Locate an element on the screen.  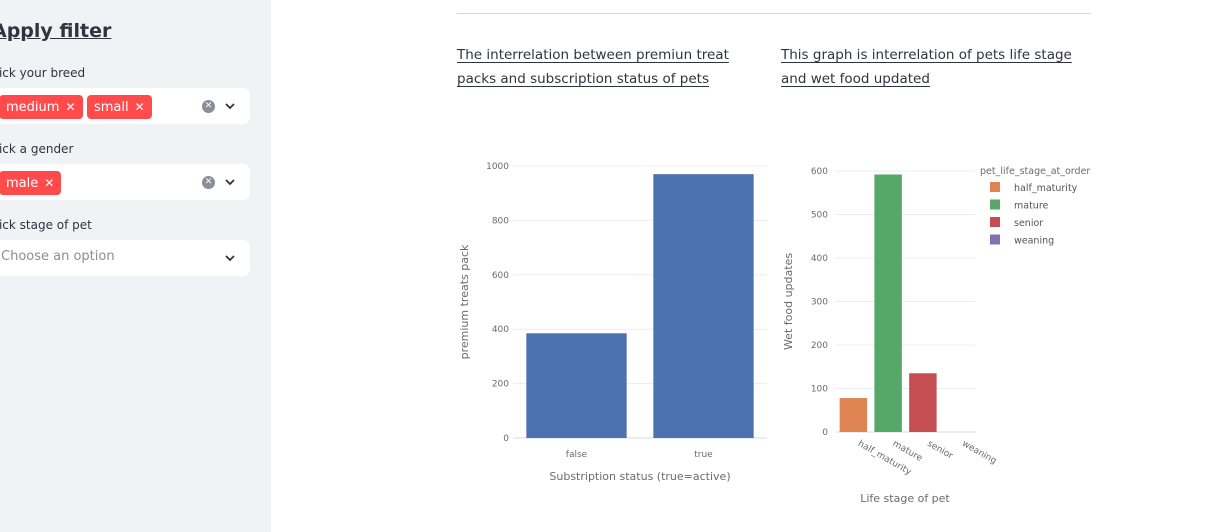
tag-label: medium is located at coordinates (33, 107).